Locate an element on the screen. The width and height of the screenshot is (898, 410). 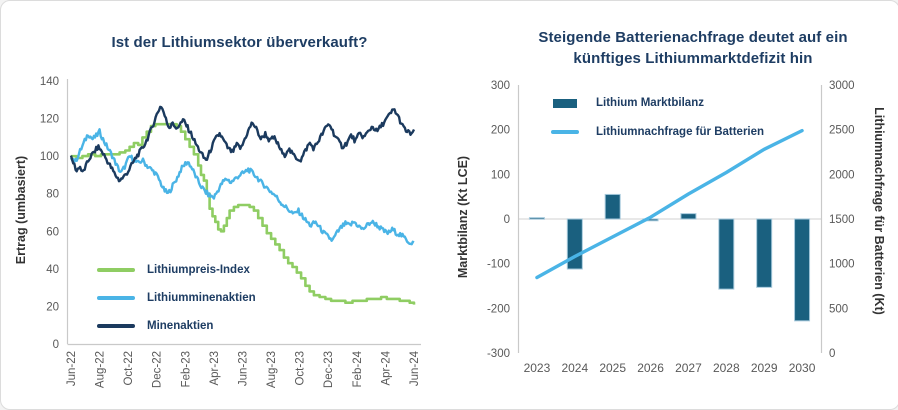
legend-item-lithiumnachfrage: Lithiumnachfrage für Batterien is located at coordinates (655, 132).